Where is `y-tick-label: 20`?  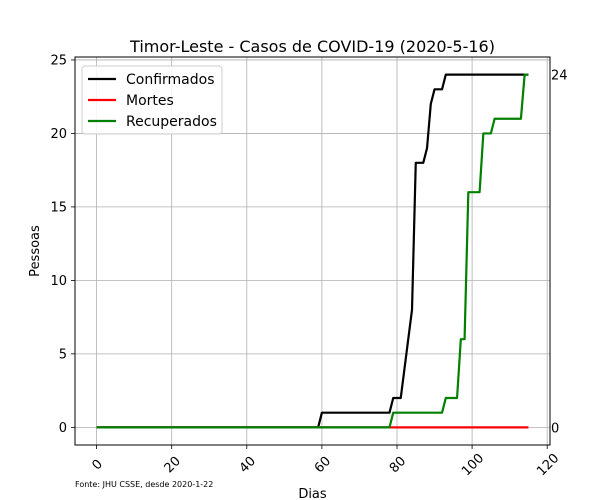
y-tick-label: 20 is located at coordinates (58, 134).